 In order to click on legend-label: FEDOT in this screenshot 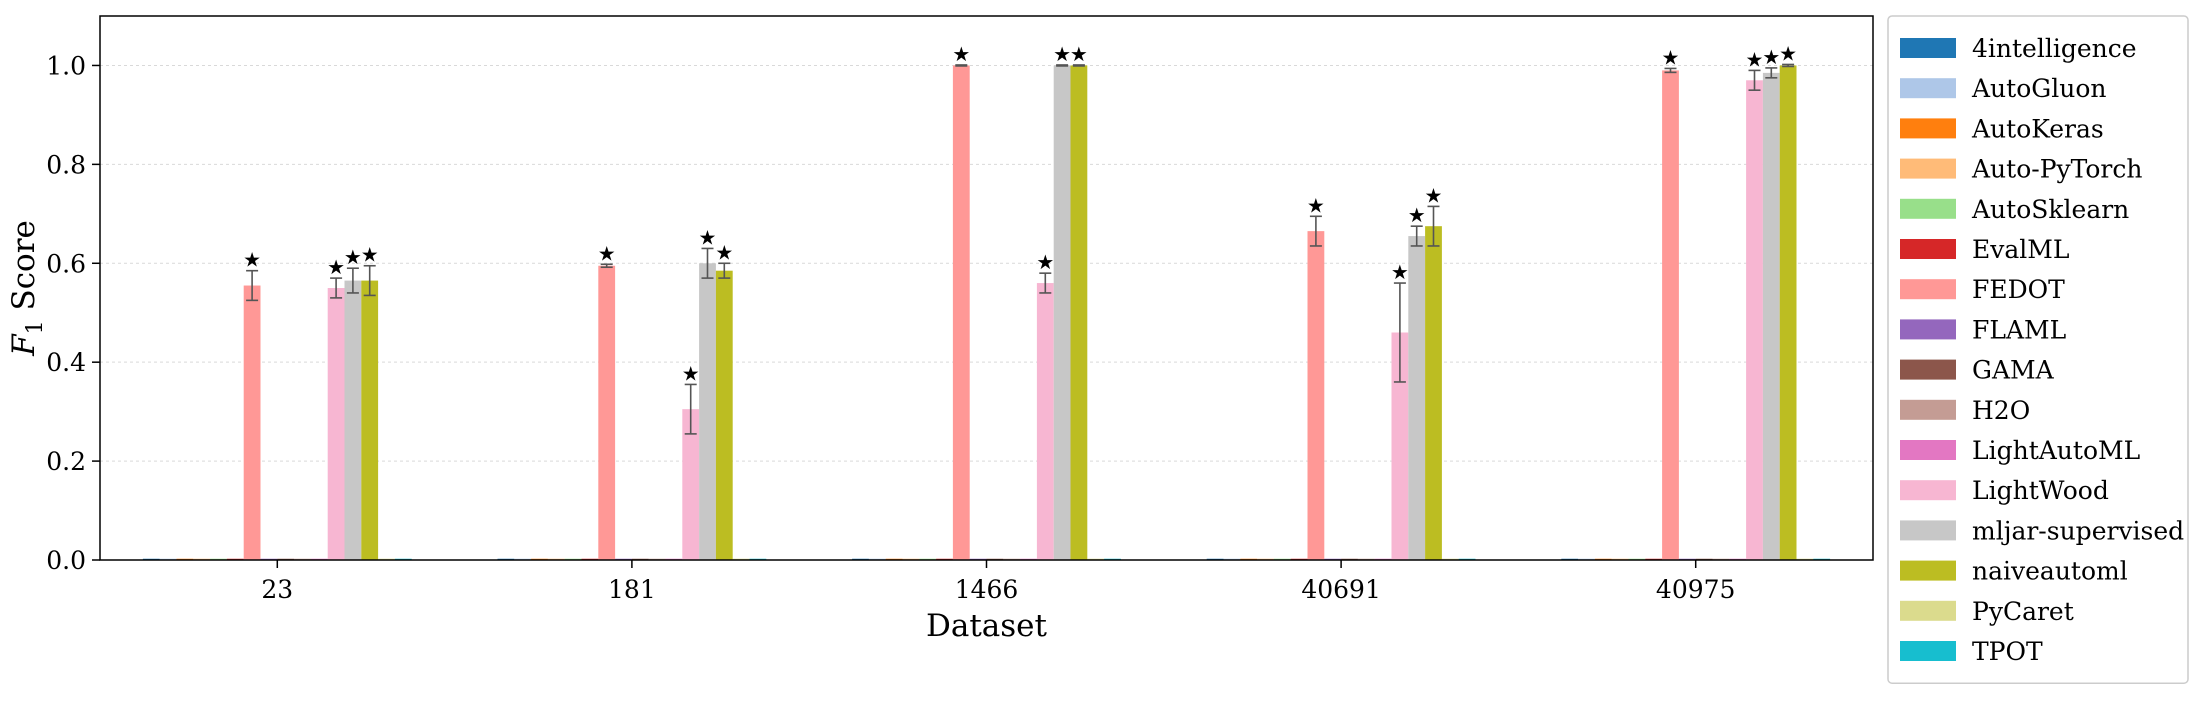, I will do `click(2018, 289)`.